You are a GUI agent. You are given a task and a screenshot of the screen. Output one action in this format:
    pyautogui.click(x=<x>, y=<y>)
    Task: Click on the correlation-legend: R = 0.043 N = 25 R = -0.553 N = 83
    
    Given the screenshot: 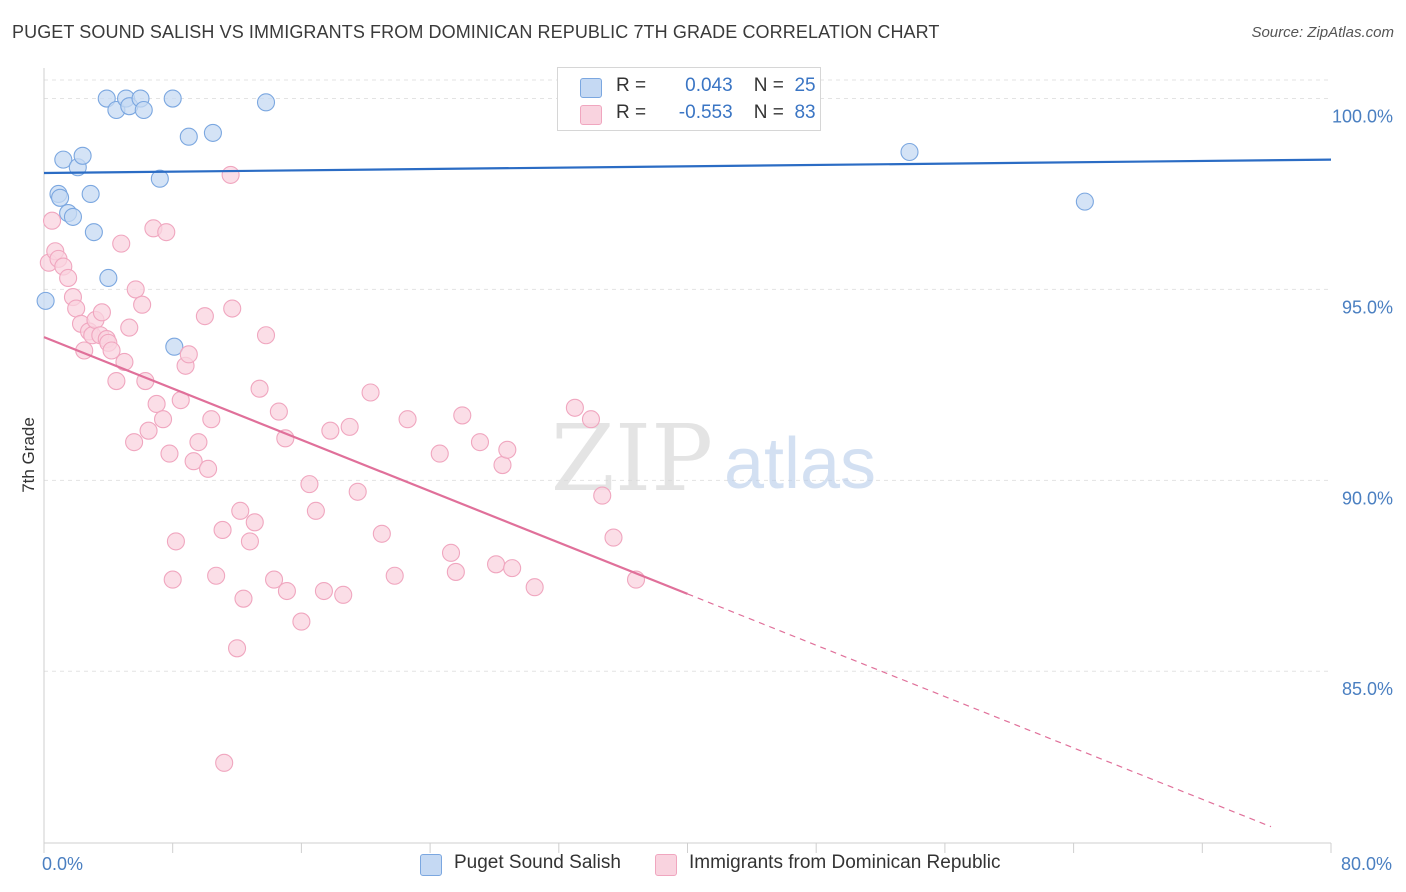 What is the action you would take?
    pyautogui.click(x=689, y=99)
    